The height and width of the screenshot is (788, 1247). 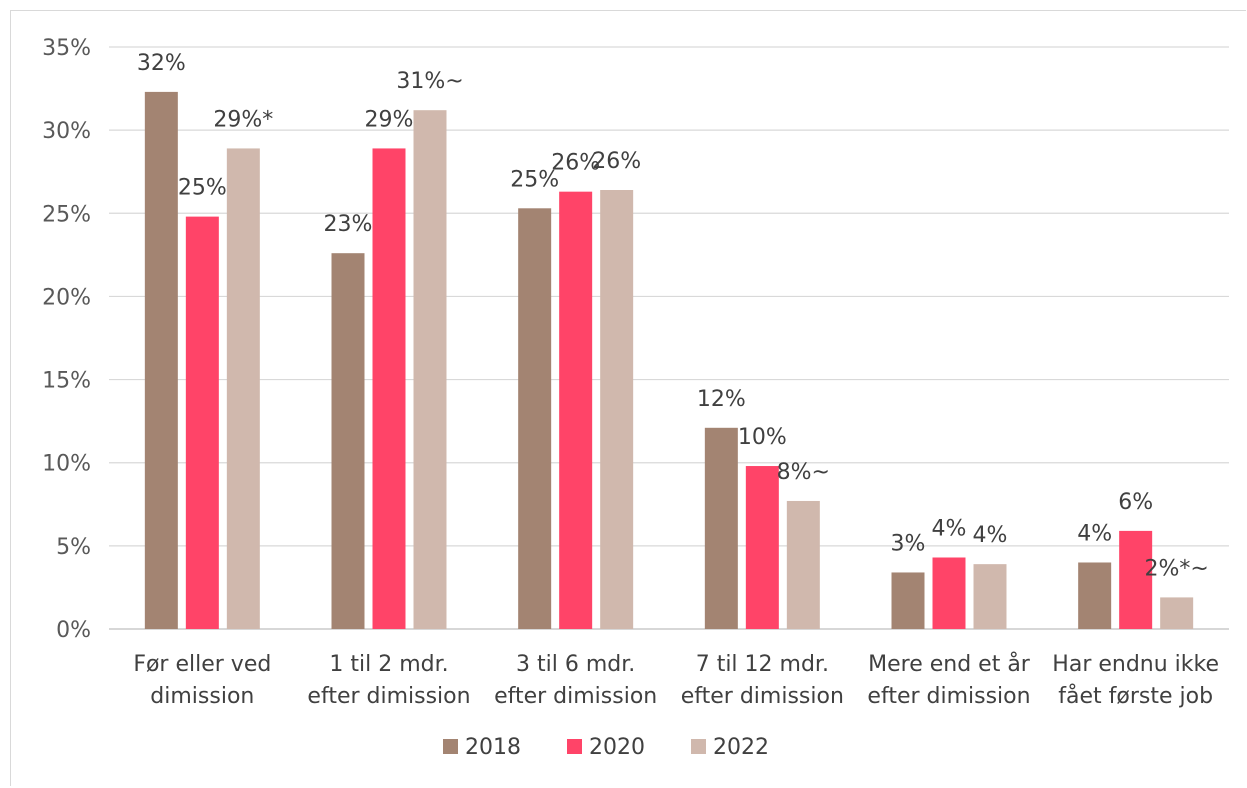 What do you see at coordinates (575, 163) in the screenshot?
I see `data-label-2020: 26%` at bounding box center [575, 163].